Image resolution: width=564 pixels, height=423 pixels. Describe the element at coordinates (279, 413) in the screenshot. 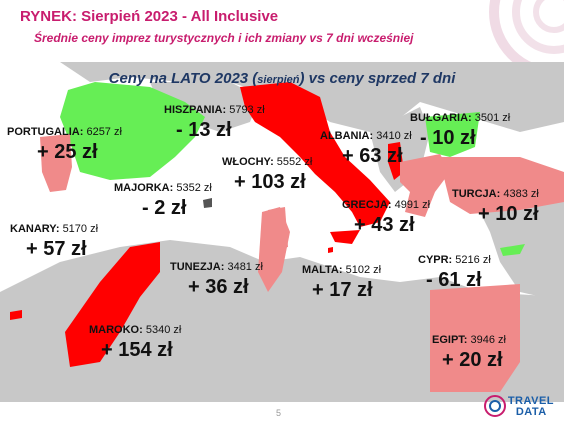

I see `page-number: 5` at that location.